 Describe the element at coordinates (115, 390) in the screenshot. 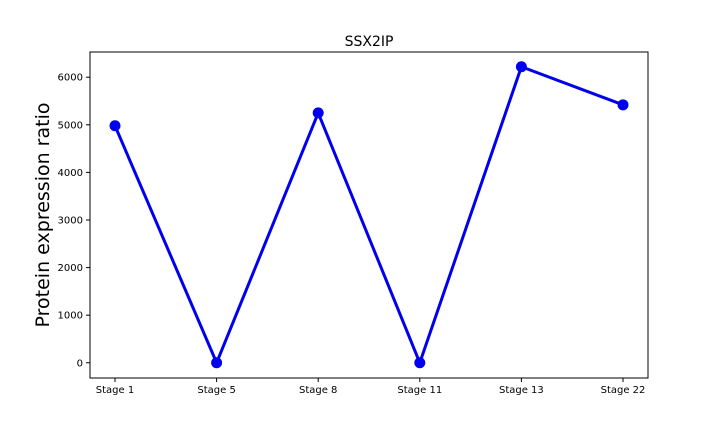

I see `x-tick-label: Stage 1` at that location.